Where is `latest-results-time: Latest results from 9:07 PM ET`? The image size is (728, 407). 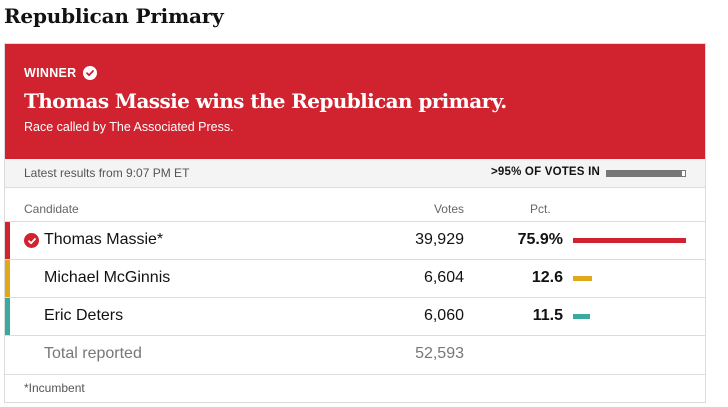
latest-results-time: Latest results from 9:07 PM ET is located at coordinates (107, 173).